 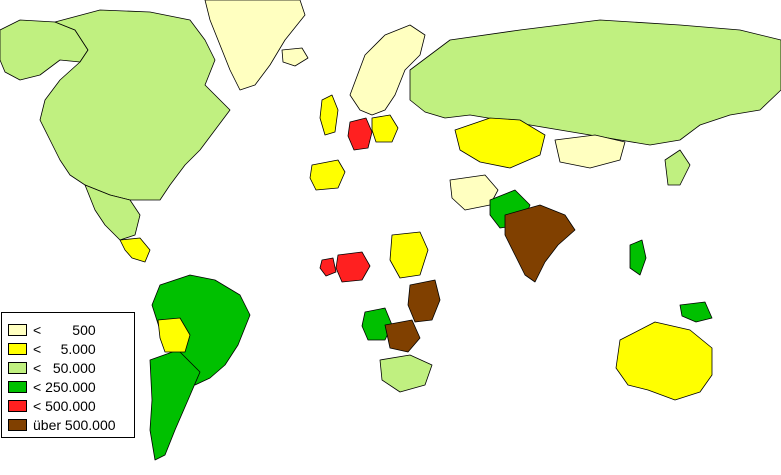 What do you see at coordinates (64, 348) in the screenshot?
I see `legend-label: < 5.000` at bounding box center [64, 348].